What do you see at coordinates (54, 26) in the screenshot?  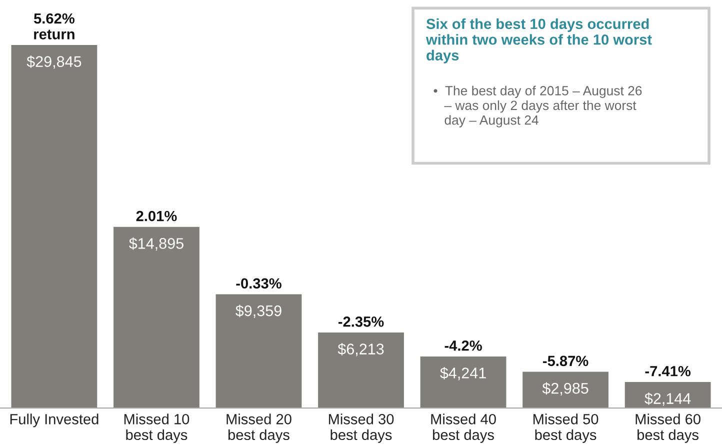 I see `annotation: 5.62% return` at bounding box center [54, 26].